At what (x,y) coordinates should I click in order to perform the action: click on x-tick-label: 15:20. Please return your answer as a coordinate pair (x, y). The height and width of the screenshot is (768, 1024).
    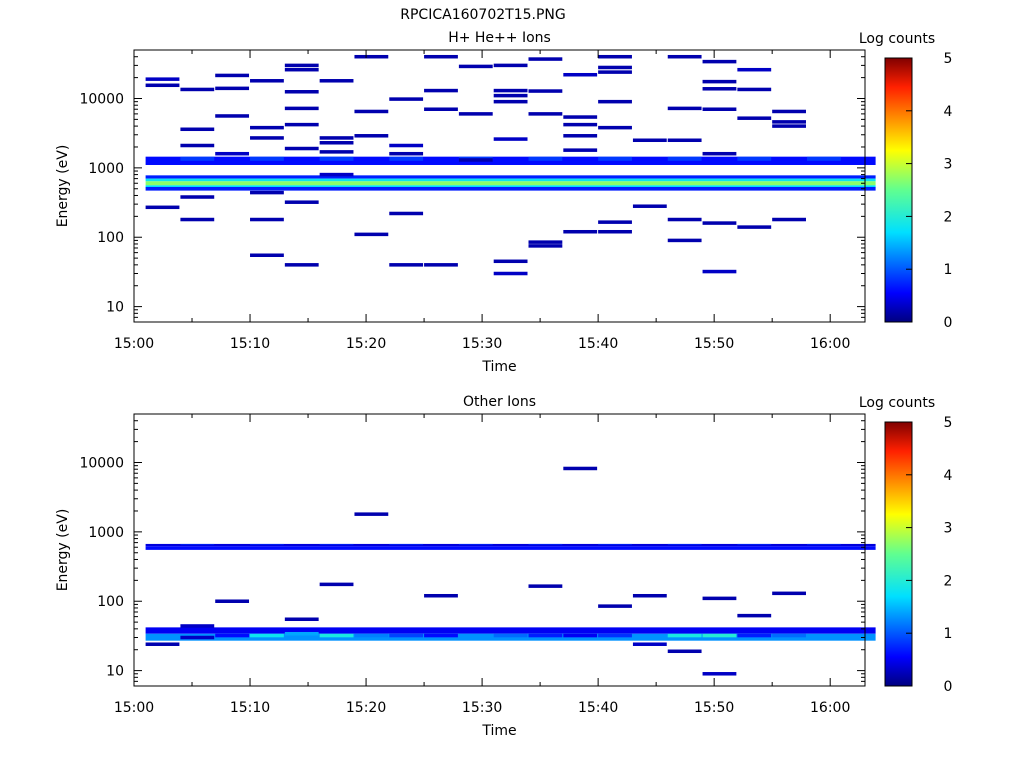
    Looking at the image, I should click on (366, 708).